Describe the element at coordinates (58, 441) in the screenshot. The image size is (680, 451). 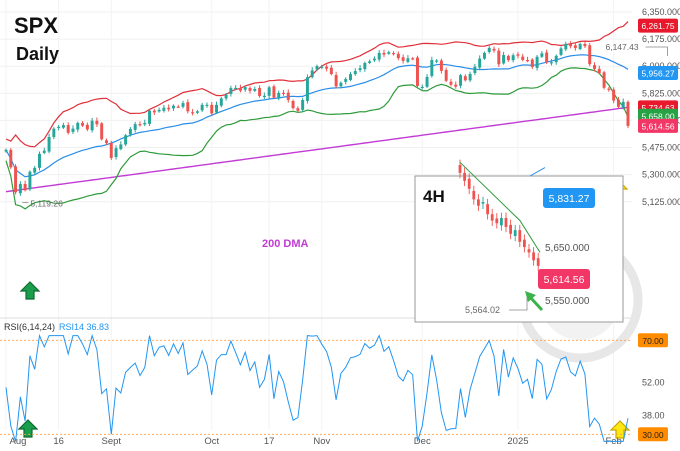
I see `x-tick-label: 16` at that location.